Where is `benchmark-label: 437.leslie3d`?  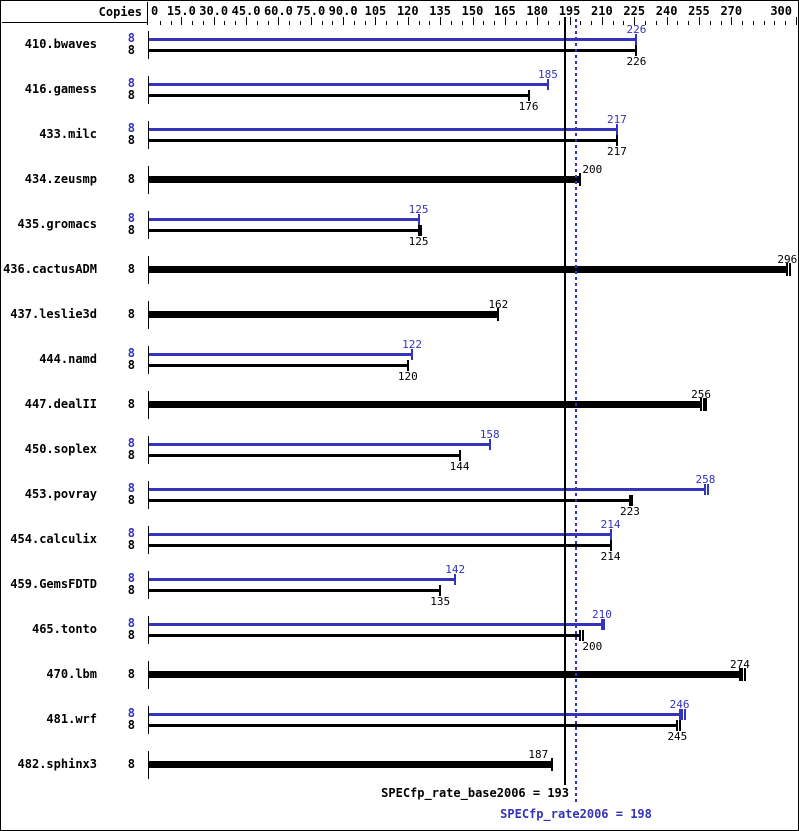
benchmark-label: 437.leslie3d is located at coordinates (53, 313).